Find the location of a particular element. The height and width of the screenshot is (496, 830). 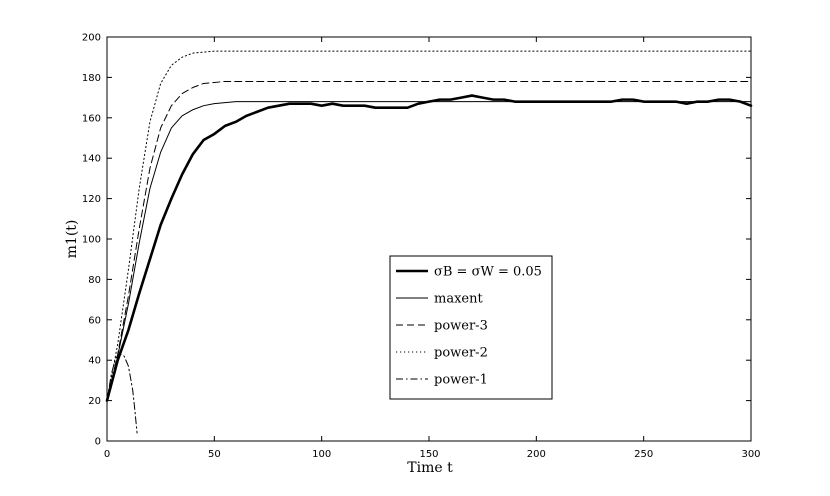

legend-entry-label: σB = σW = 0.05 is located at coordinates (488, 272).